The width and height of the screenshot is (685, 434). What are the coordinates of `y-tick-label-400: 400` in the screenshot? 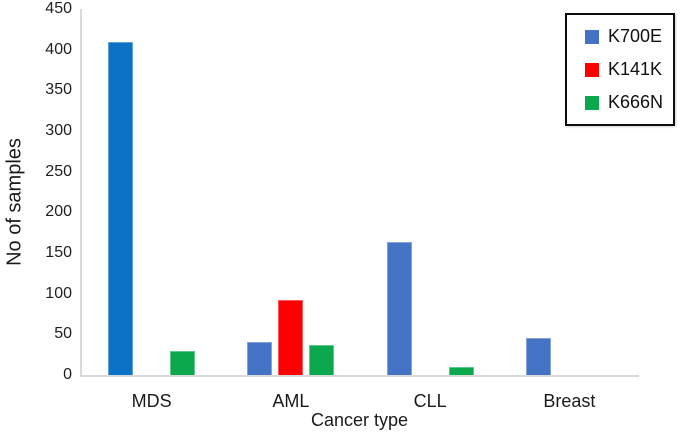 It's located at (58, 49).